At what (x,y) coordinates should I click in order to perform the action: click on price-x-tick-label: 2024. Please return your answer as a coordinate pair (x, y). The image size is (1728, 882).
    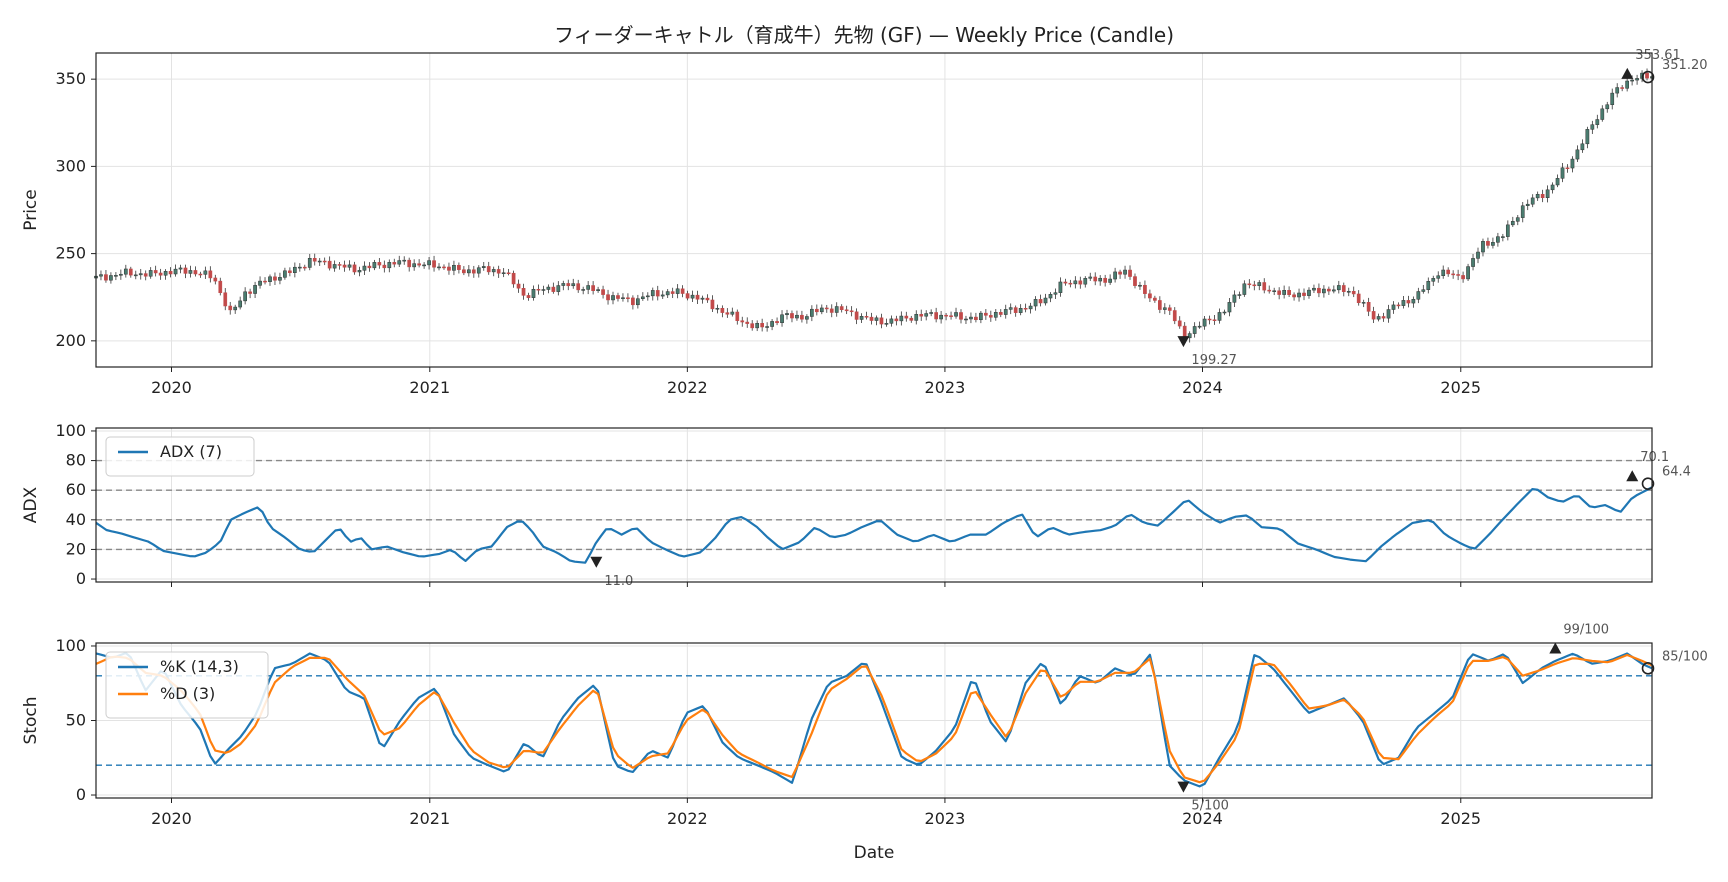
    Looking at the image, I should click on (1202, 387).